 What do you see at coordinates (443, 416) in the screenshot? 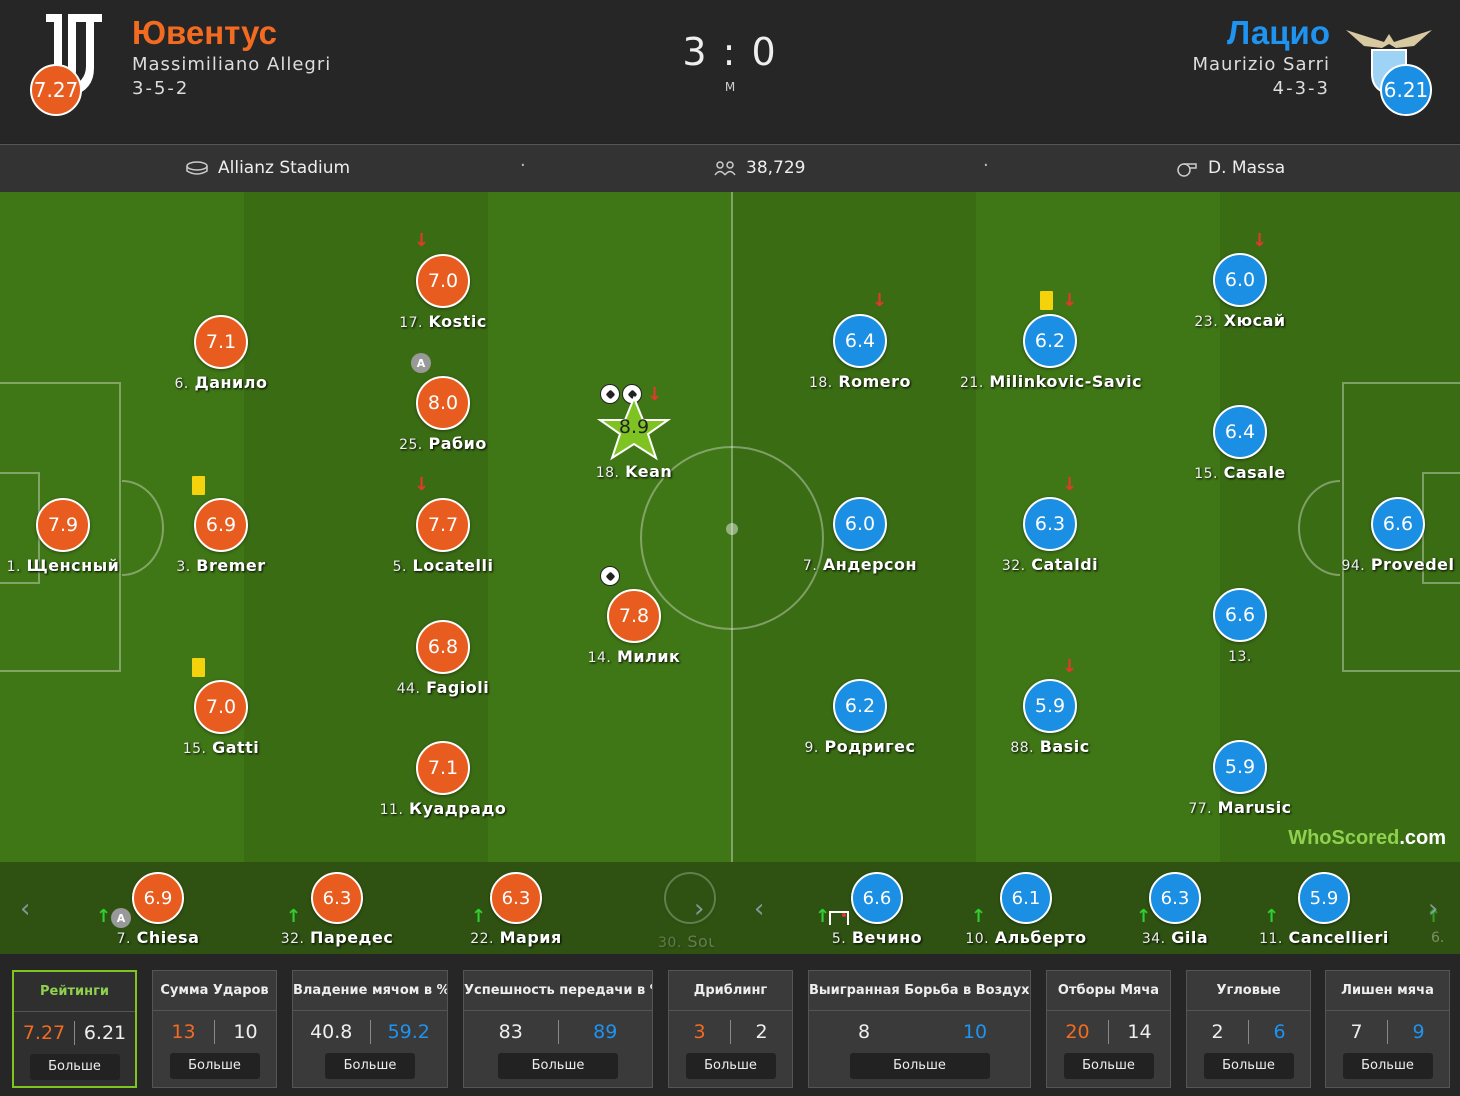
I see `player-rabiot: 8.0 25. Рабио` at bounding box center [443, 416].